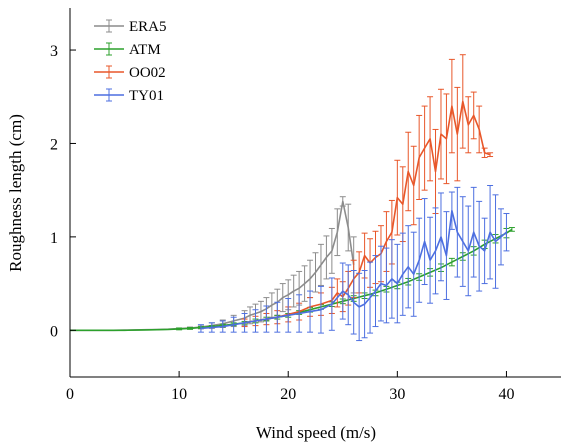 This screenshot has width=561, height=445. I want to click on x-tick-label: 20, so click(288, 394).